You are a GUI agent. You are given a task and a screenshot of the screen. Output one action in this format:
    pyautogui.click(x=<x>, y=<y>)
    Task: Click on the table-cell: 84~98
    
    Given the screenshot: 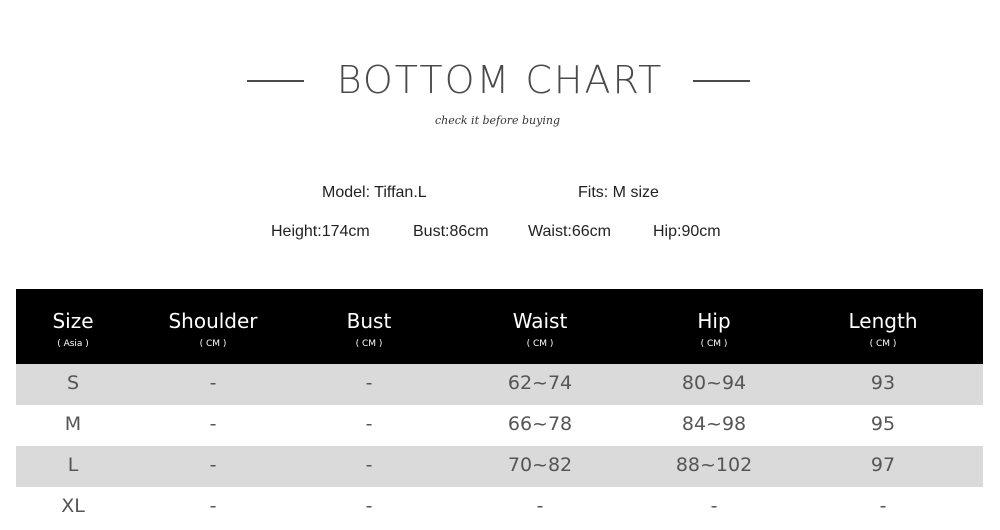 What is the action you would take?
    pyautogui.click(x=714, y=424)
    